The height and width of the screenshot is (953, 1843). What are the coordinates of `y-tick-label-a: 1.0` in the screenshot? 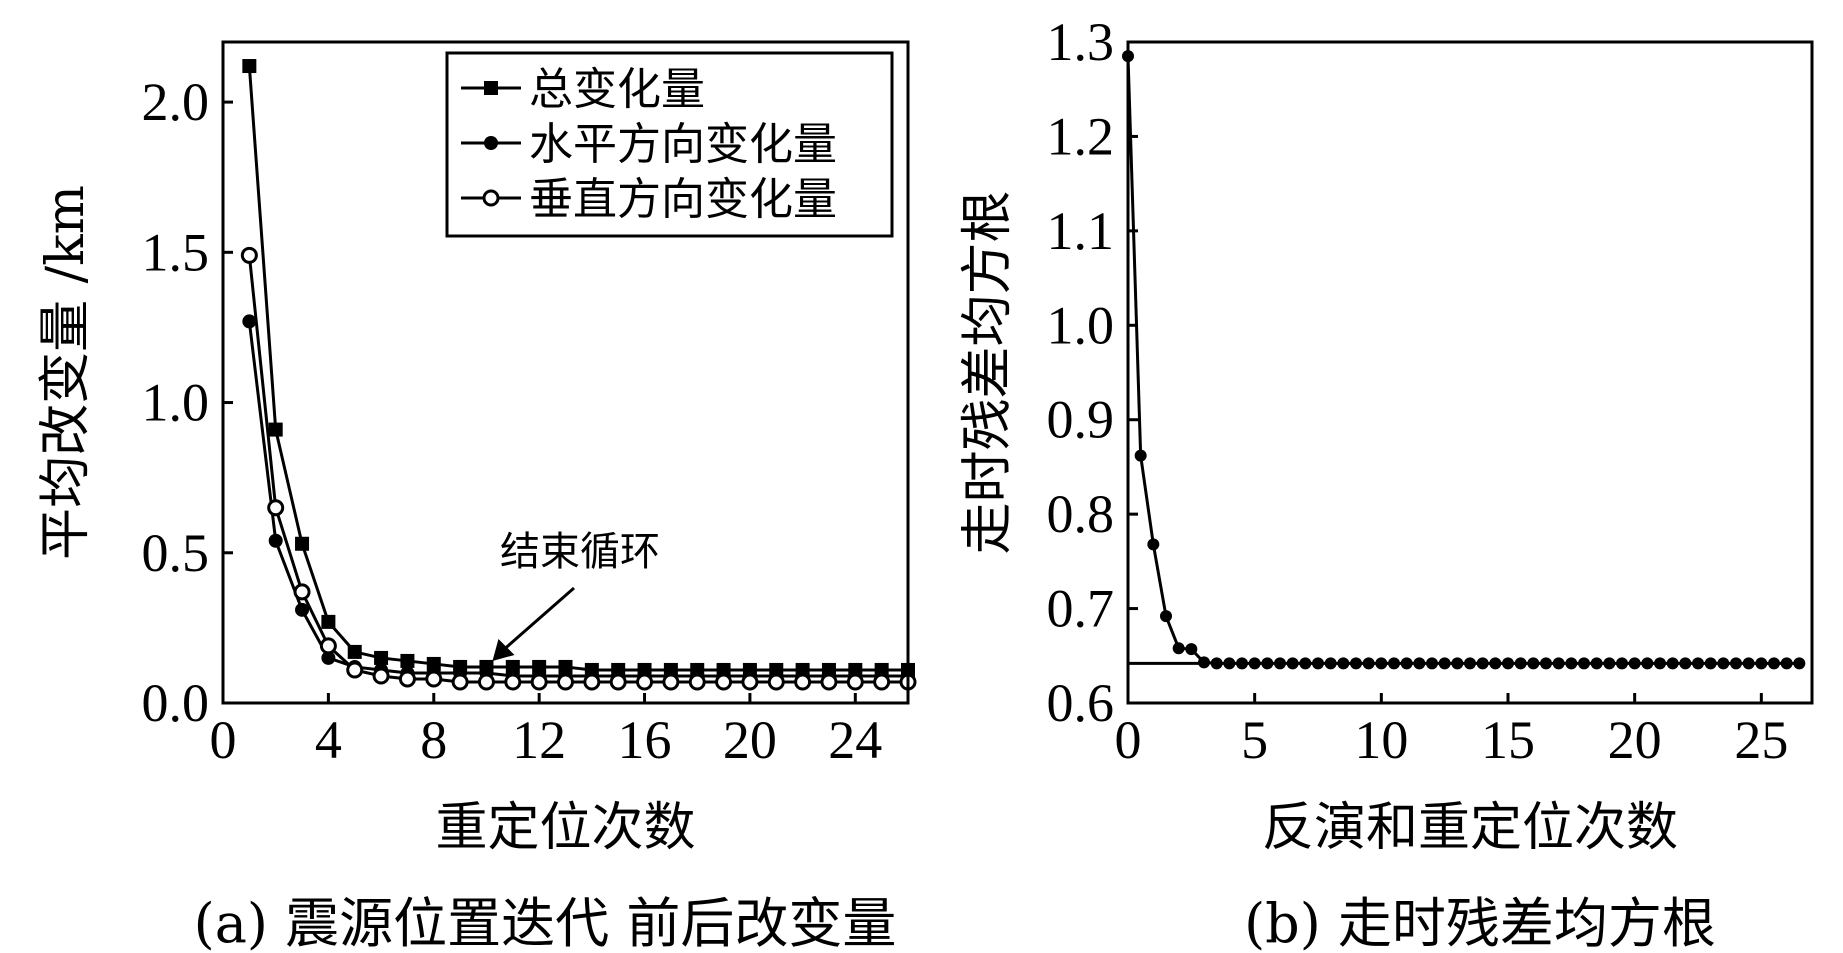 It's located at (176, 403).